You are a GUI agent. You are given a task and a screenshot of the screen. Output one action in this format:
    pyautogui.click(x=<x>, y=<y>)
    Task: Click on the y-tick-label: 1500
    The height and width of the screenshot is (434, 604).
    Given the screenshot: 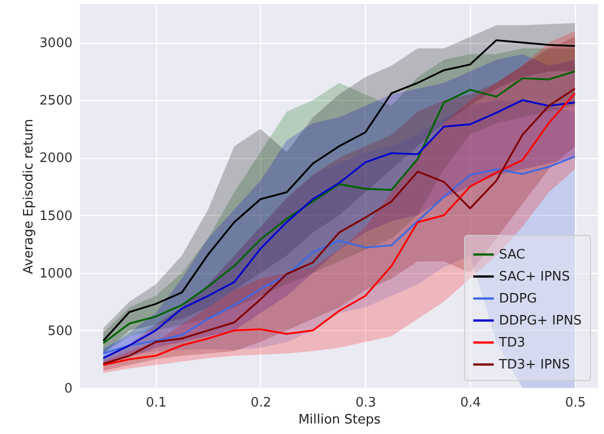 What is the action you would take?
    pyautogui.click(x=55, y=216)
    